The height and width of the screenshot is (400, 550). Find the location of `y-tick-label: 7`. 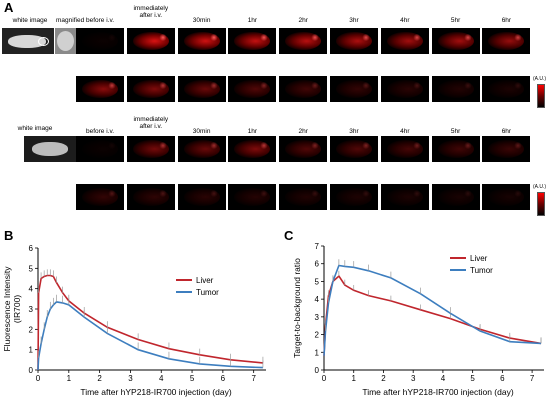

y-tick-label: 7 is located at coordinates (317, 246).